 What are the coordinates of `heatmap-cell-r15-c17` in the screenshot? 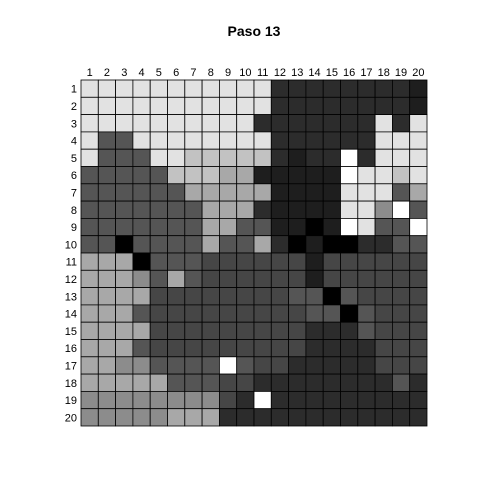 It's located at (366, 330).